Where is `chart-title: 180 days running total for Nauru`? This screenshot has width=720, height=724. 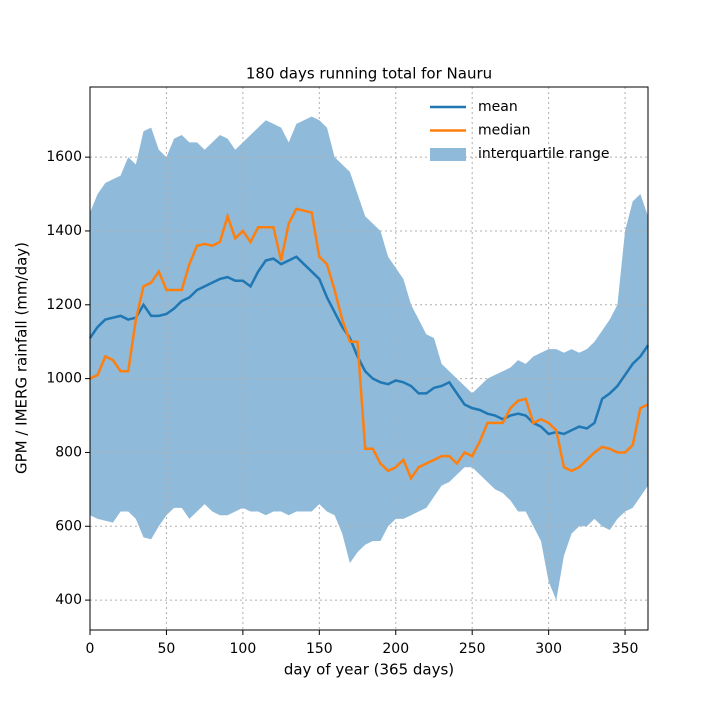
chart-title: 180 days running total for Nauru is located at coordinates (369, 74).